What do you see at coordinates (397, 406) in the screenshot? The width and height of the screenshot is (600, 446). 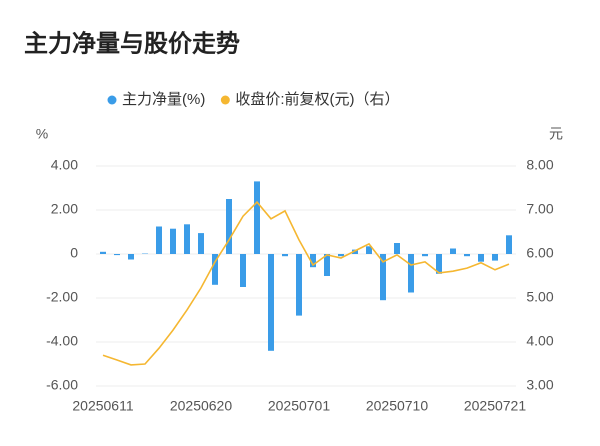 I see `x-tick-label: 20250710` at bounding box center [397, 406].